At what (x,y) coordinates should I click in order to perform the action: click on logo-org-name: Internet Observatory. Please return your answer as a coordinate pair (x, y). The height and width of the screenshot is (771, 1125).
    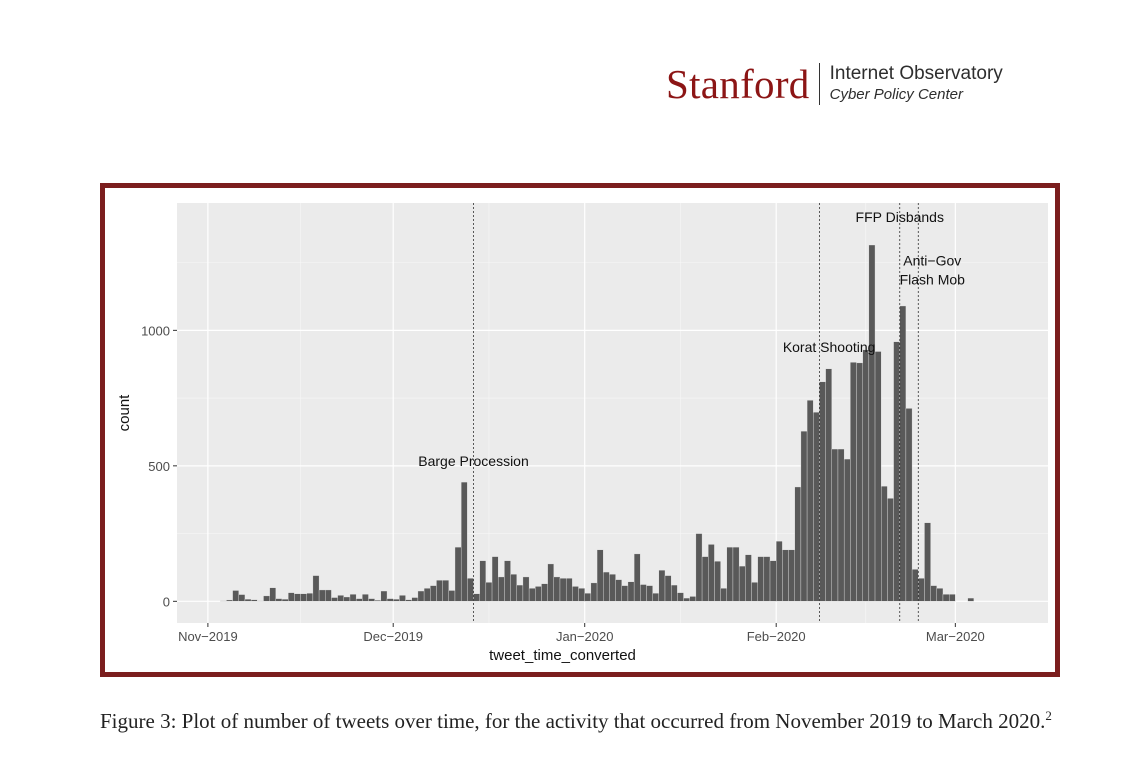
    Looking at the image, I should click on (916, 73).